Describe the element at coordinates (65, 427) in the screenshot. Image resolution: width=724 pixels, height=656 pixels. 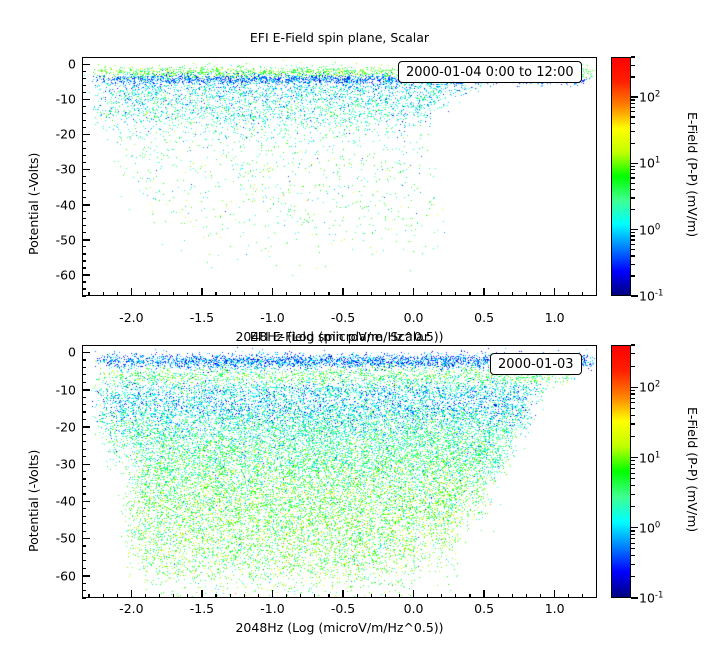
I see `y-tick-label: -20` at that location.